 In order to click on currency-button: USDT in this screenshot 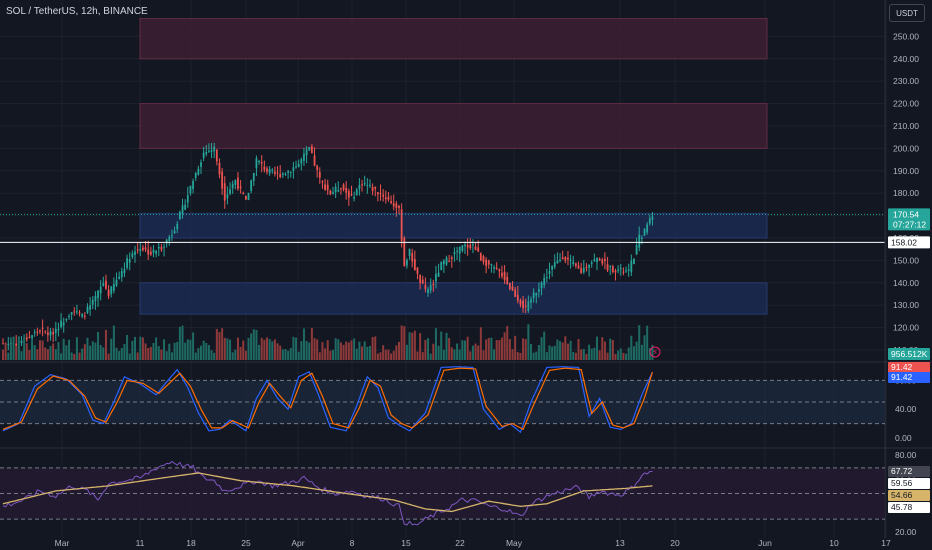, I will do `click(907, 13)`.